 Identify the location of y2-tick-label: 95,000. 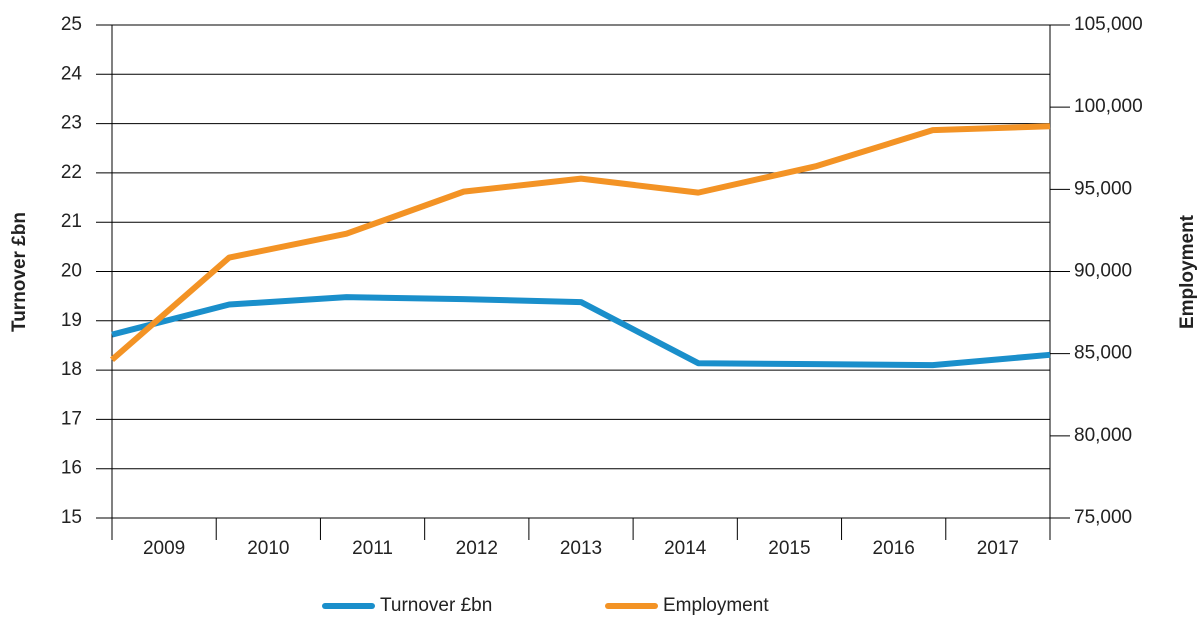
(1103, 188).